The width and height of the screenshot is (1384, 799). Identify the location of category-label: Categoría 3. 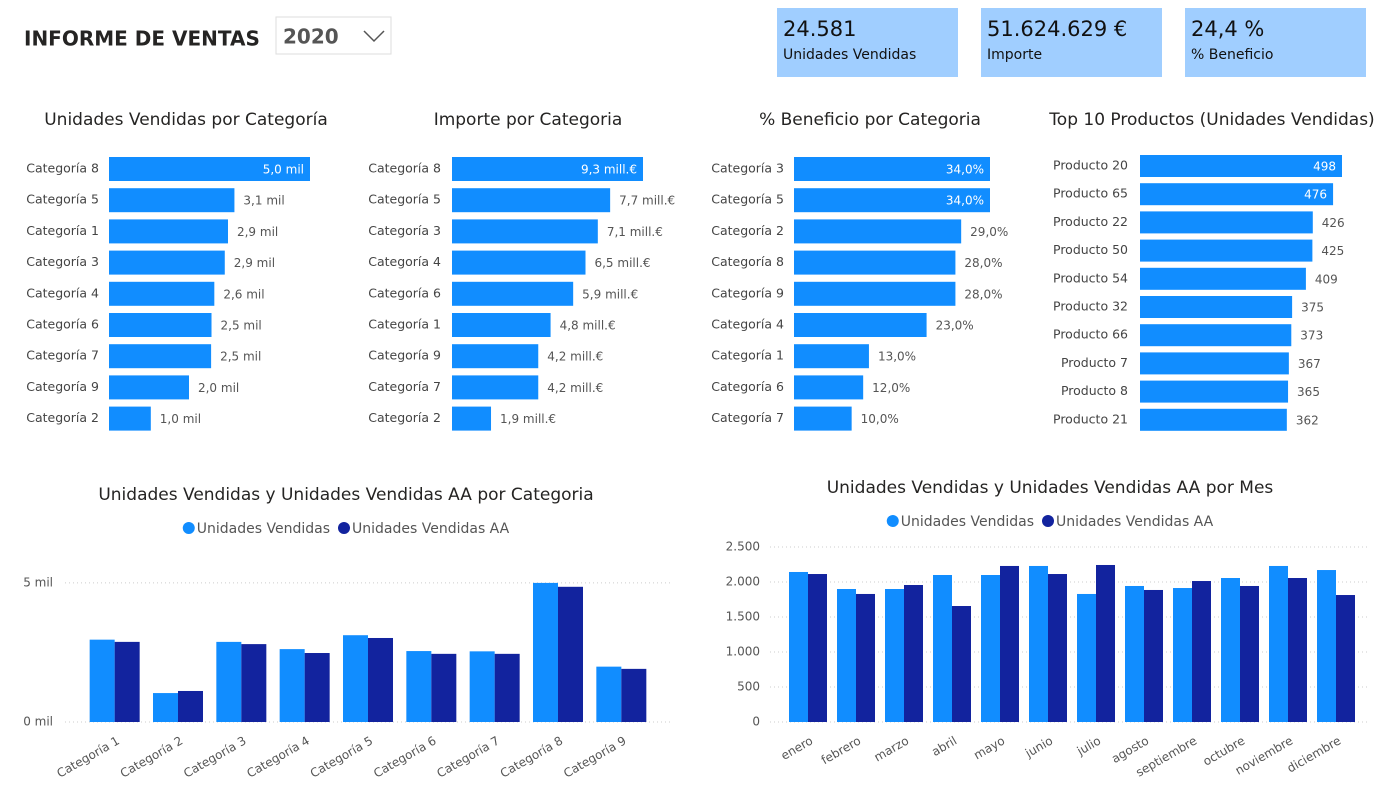
(62, 261).